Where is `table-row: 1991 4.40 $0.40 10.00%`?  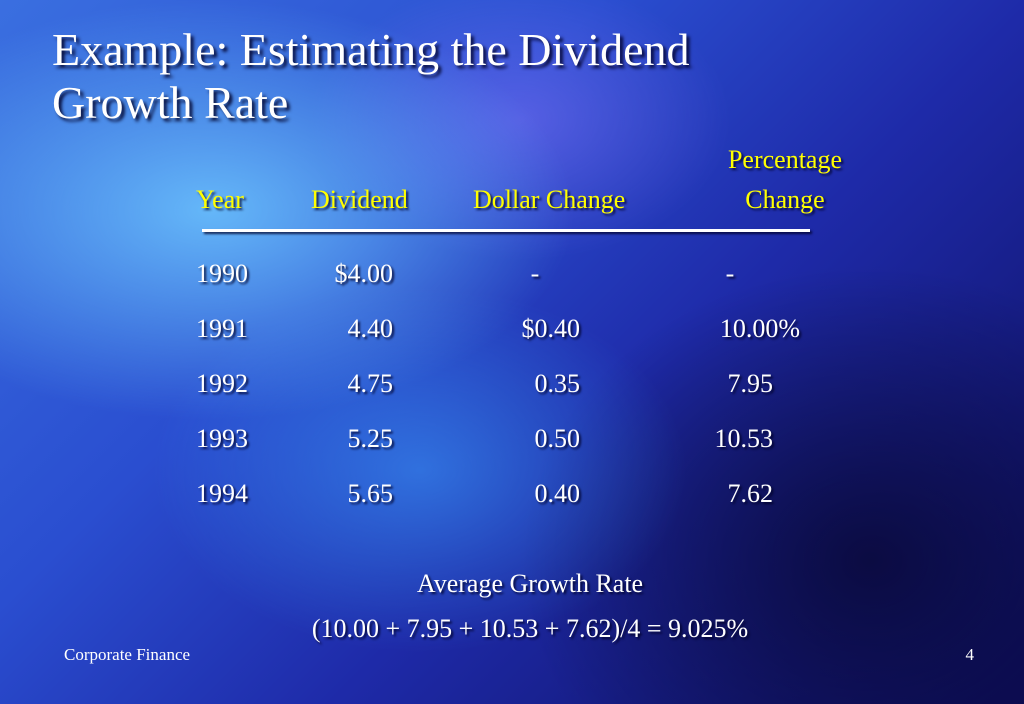
table-row: 1991 4.40 $0.40 10.00% is located at coordinates (512, 336).